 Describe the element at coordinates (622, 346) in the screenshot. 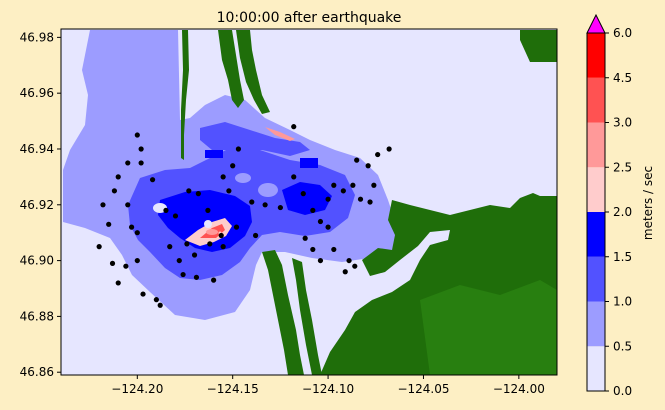

I see `colorbar-tick-label: 0.5` at that location.